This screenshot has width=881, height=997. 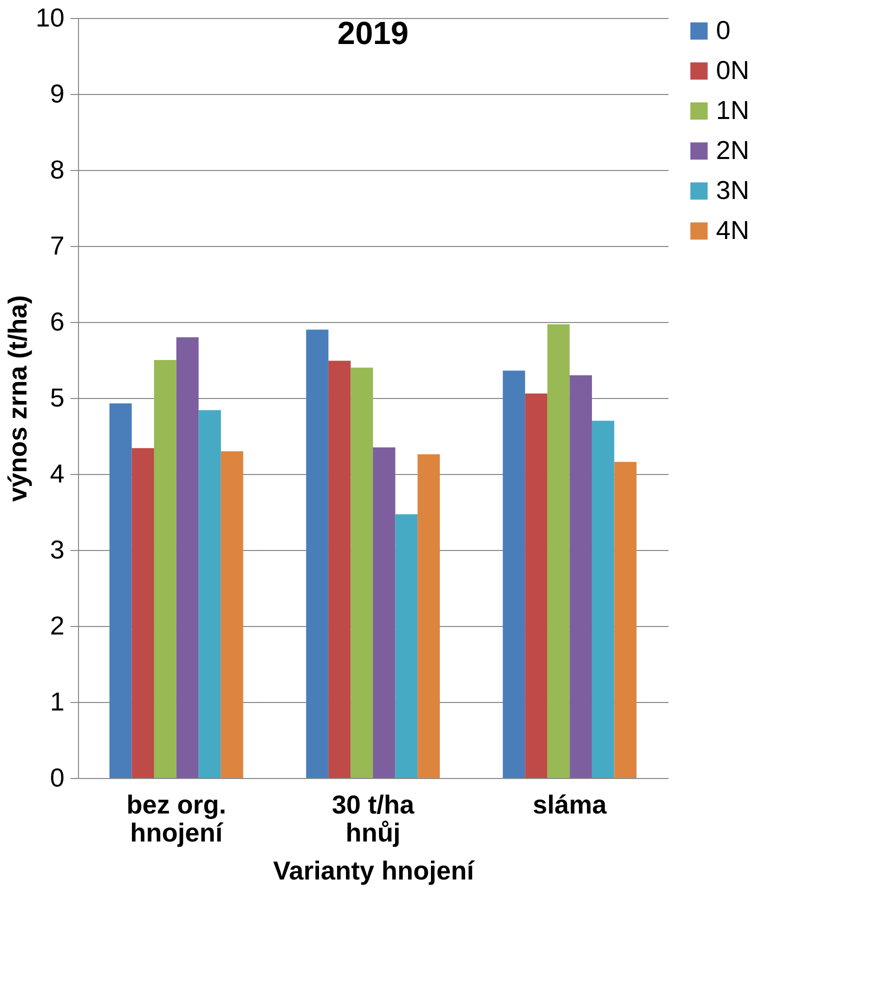 I want to click on x-axis-title: Varianty hnojení, so click(x=374, y=871).